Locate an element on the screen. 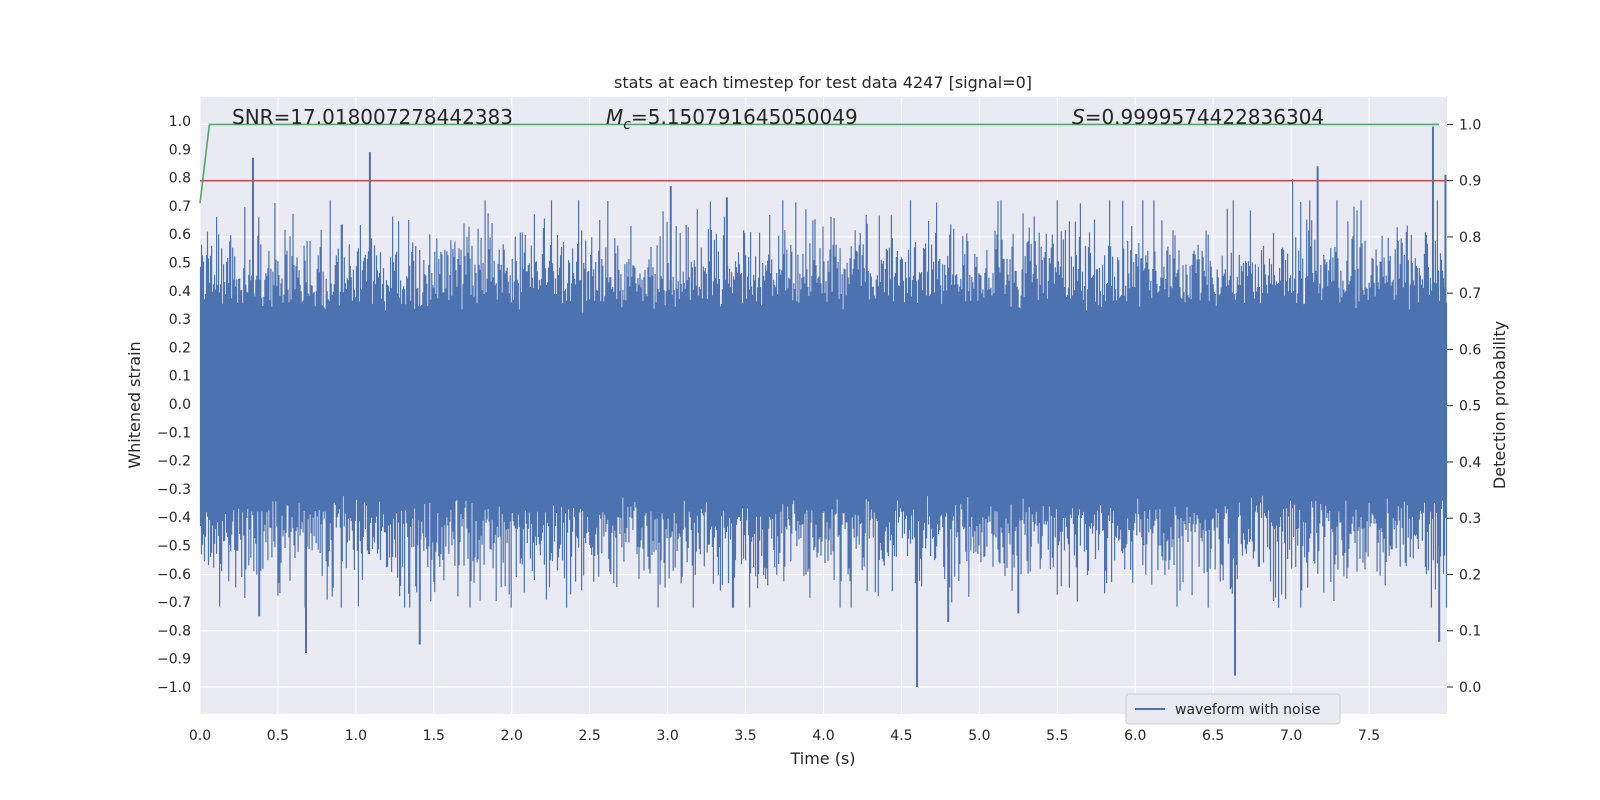 The image size is (1600, 800). y2-tick-label: 0.2 is located at coordinates (1470, 575).